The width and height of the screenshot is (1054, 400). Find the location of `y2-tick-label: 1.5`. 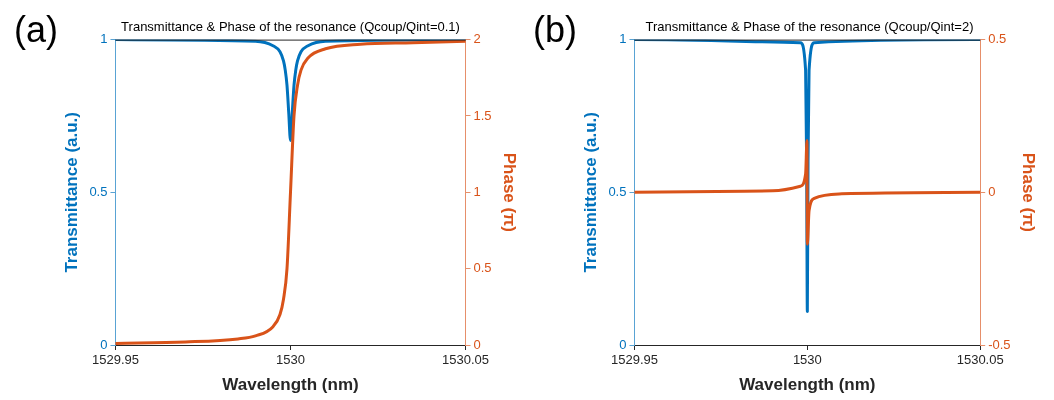

y2-tick-label: 1.5 is located at coordinates (482, 115).